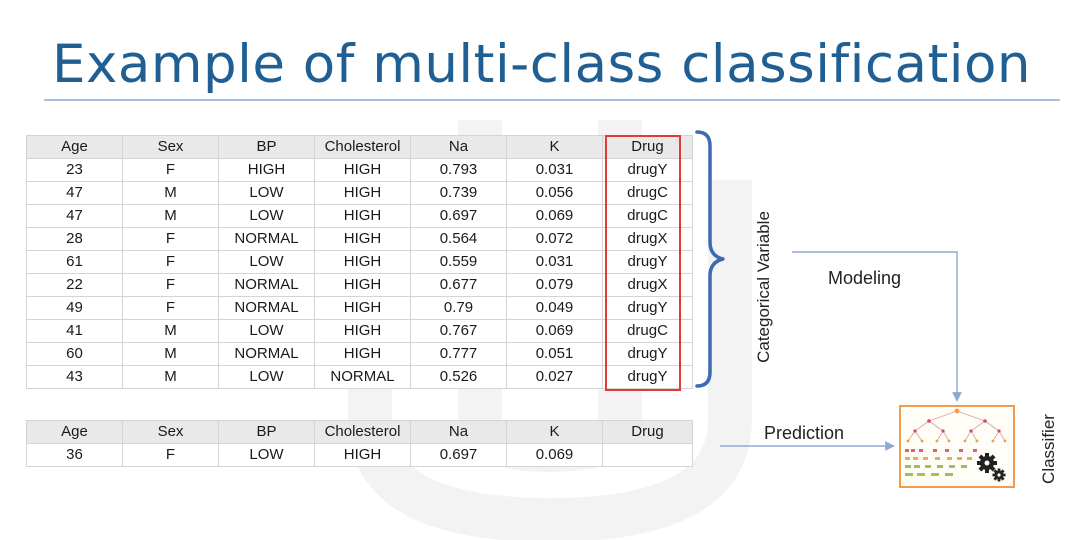 The height and width of the screenshot is (540, 1091). Describe the element at coordinates (554, 193) in the screenshot. I see `cell-k: 0.056` at that location.